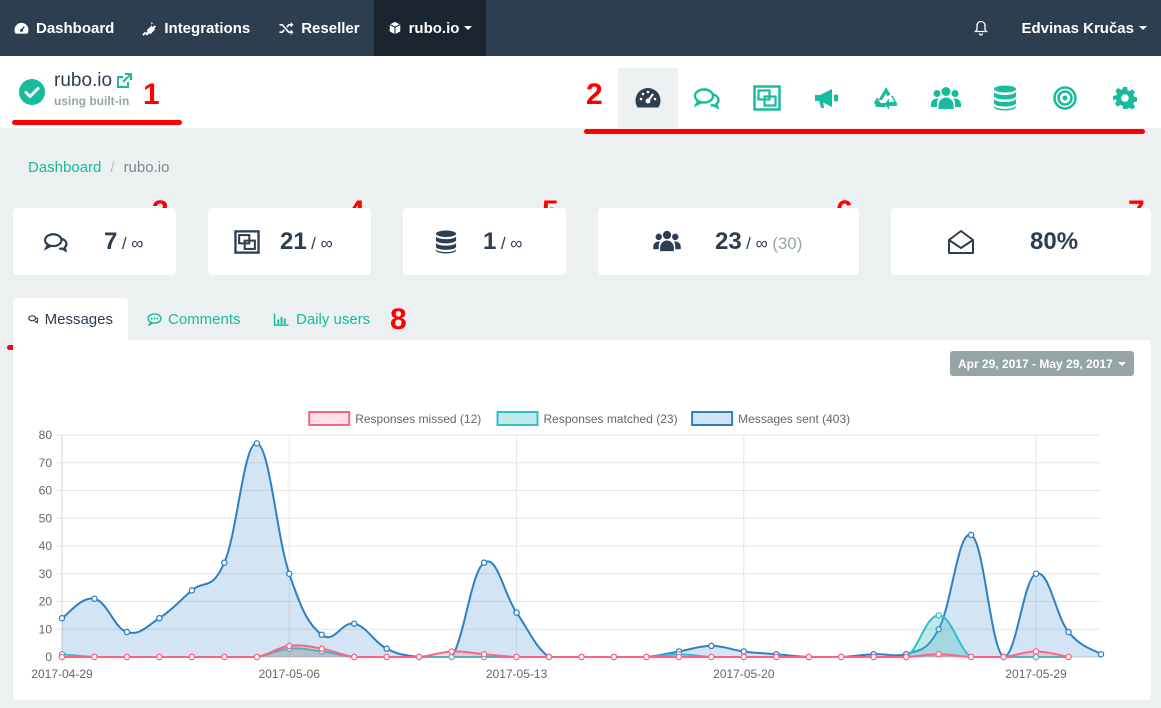  I want to click on x-tick-label: 2017-05-13, so click(517, 674).